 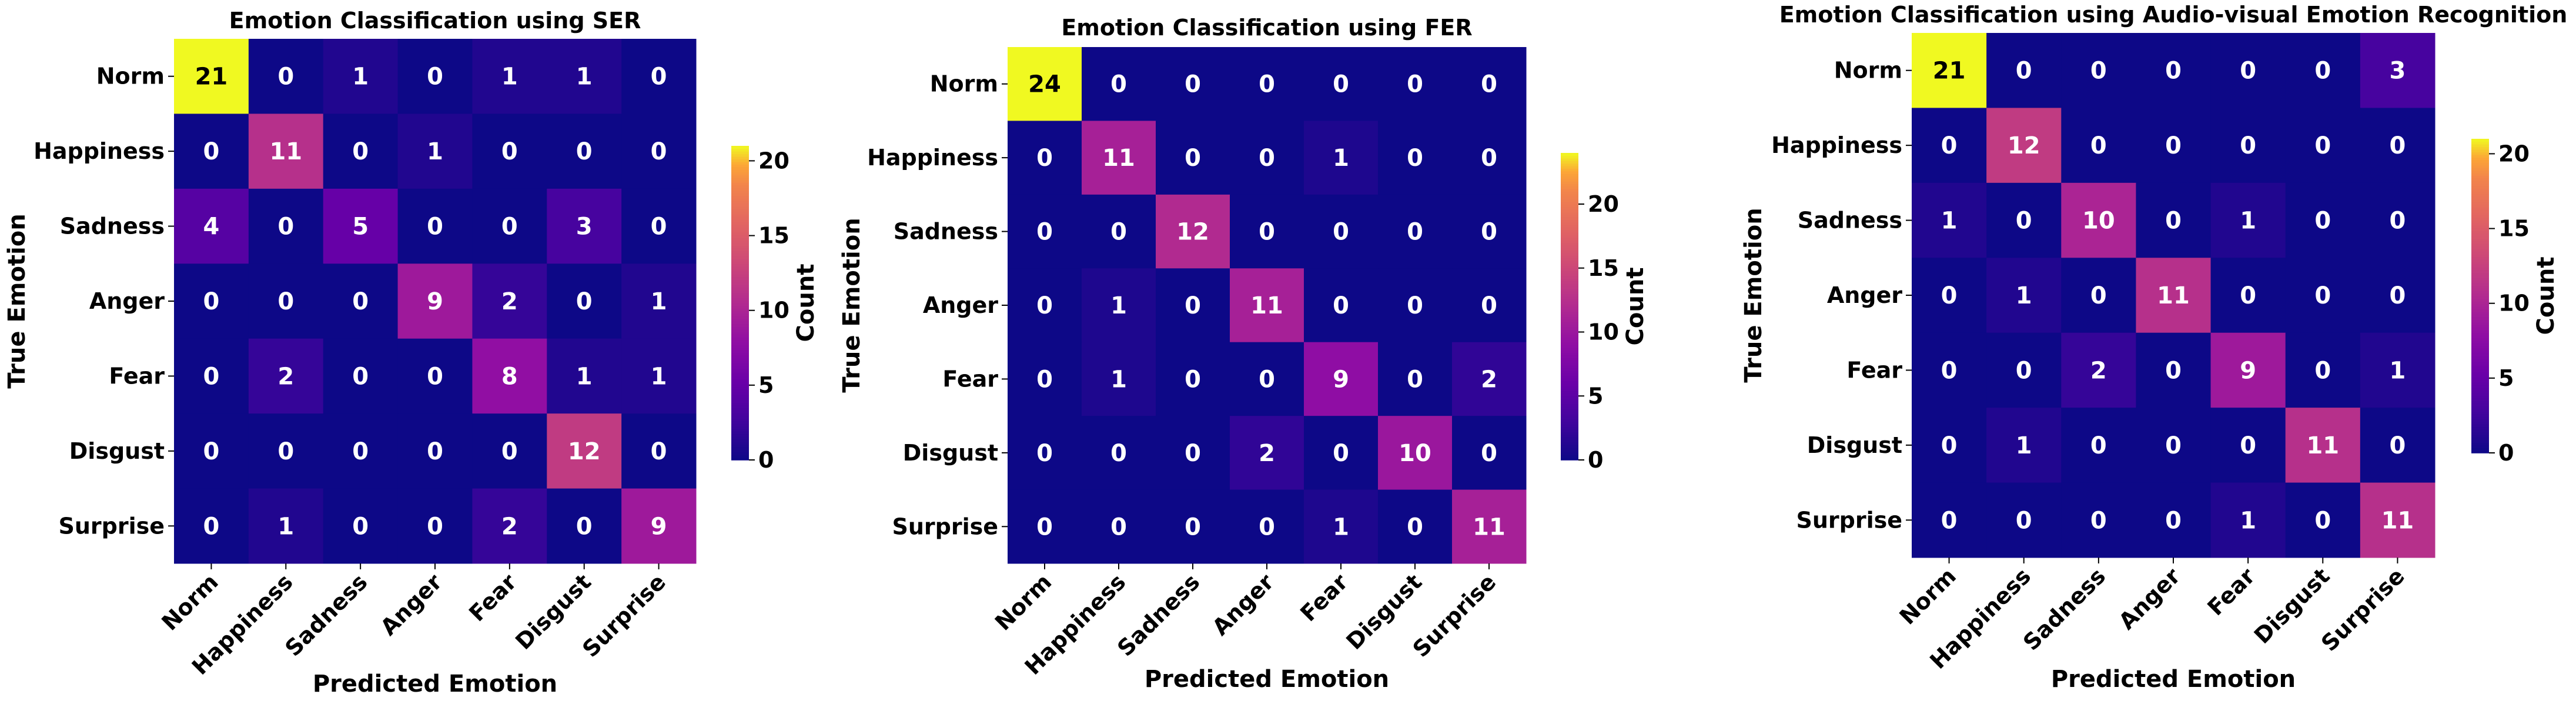 I want to click on y-tick-label: Disgust, so click(x=117, y=451).